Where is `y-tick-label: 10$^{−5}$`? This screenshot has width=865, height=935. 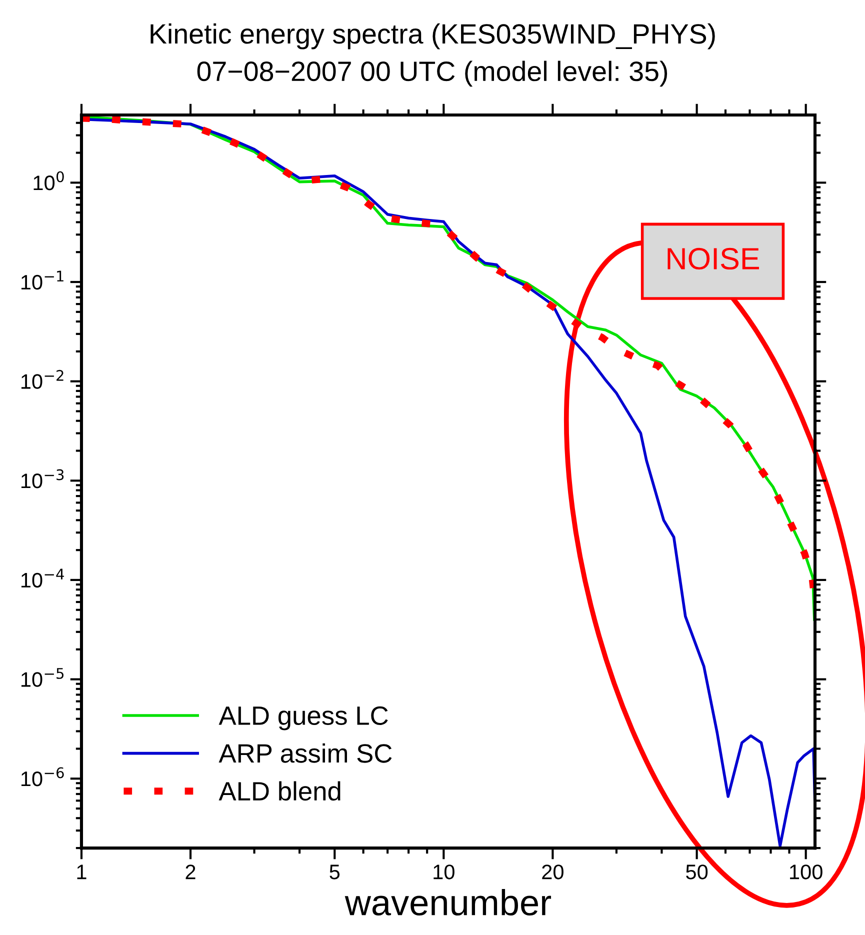
y-tick-label: 10$^{−5}$ is located at coordinates (42, 677).